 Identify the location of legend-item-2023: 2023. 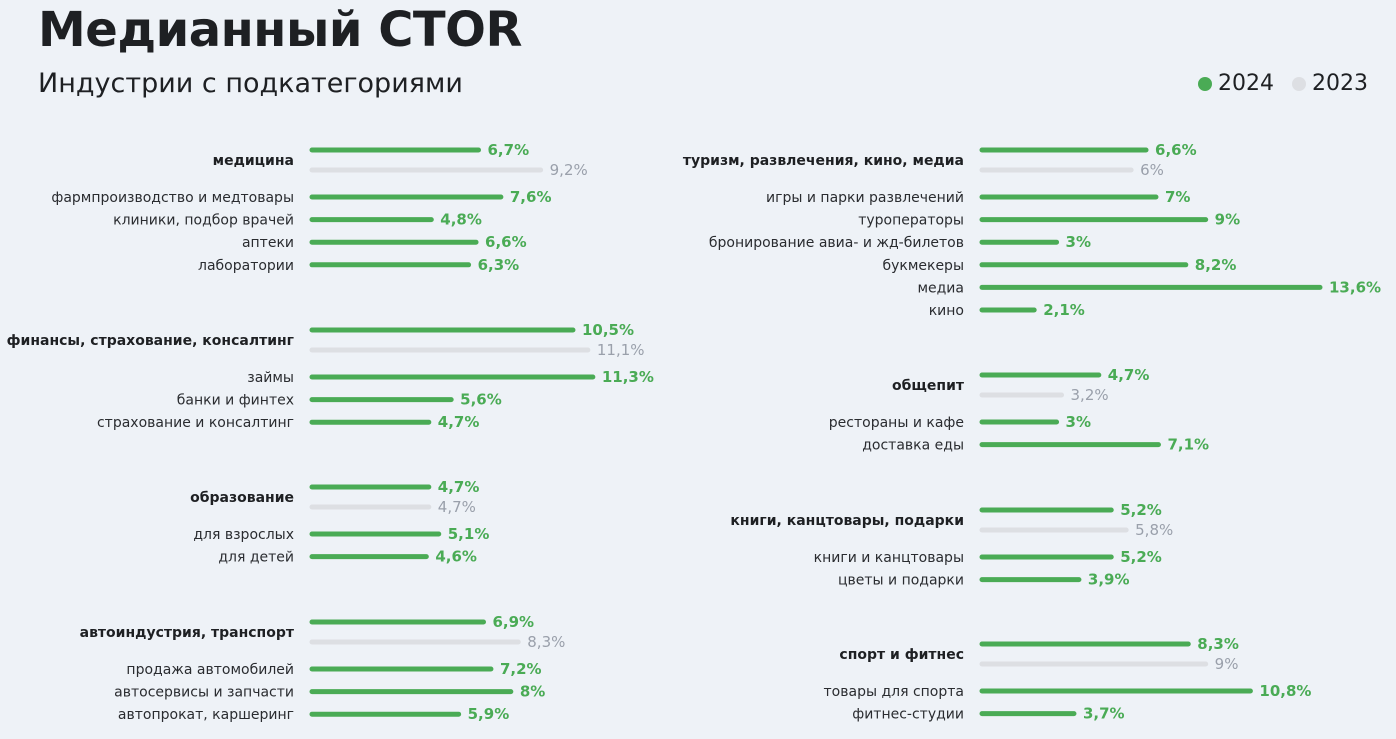
(1330, 84).